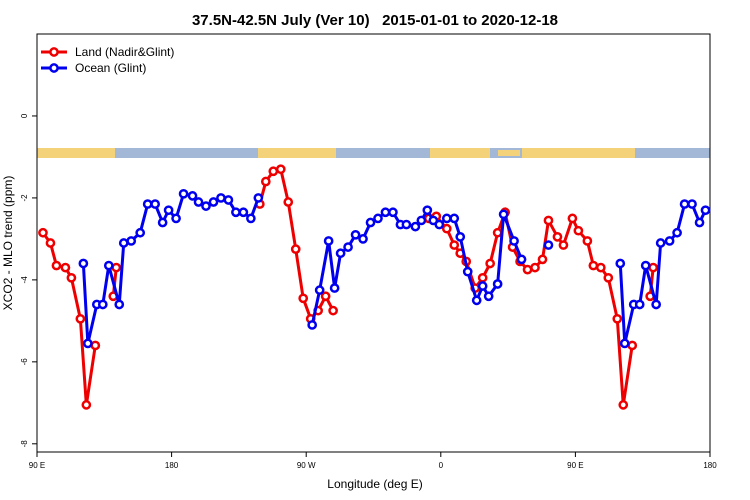  What do you see at coordinates (374, 484) in the screenshot?
I see `x-axis-label: Longitude (deg E)` at bounding box center [374, 484].